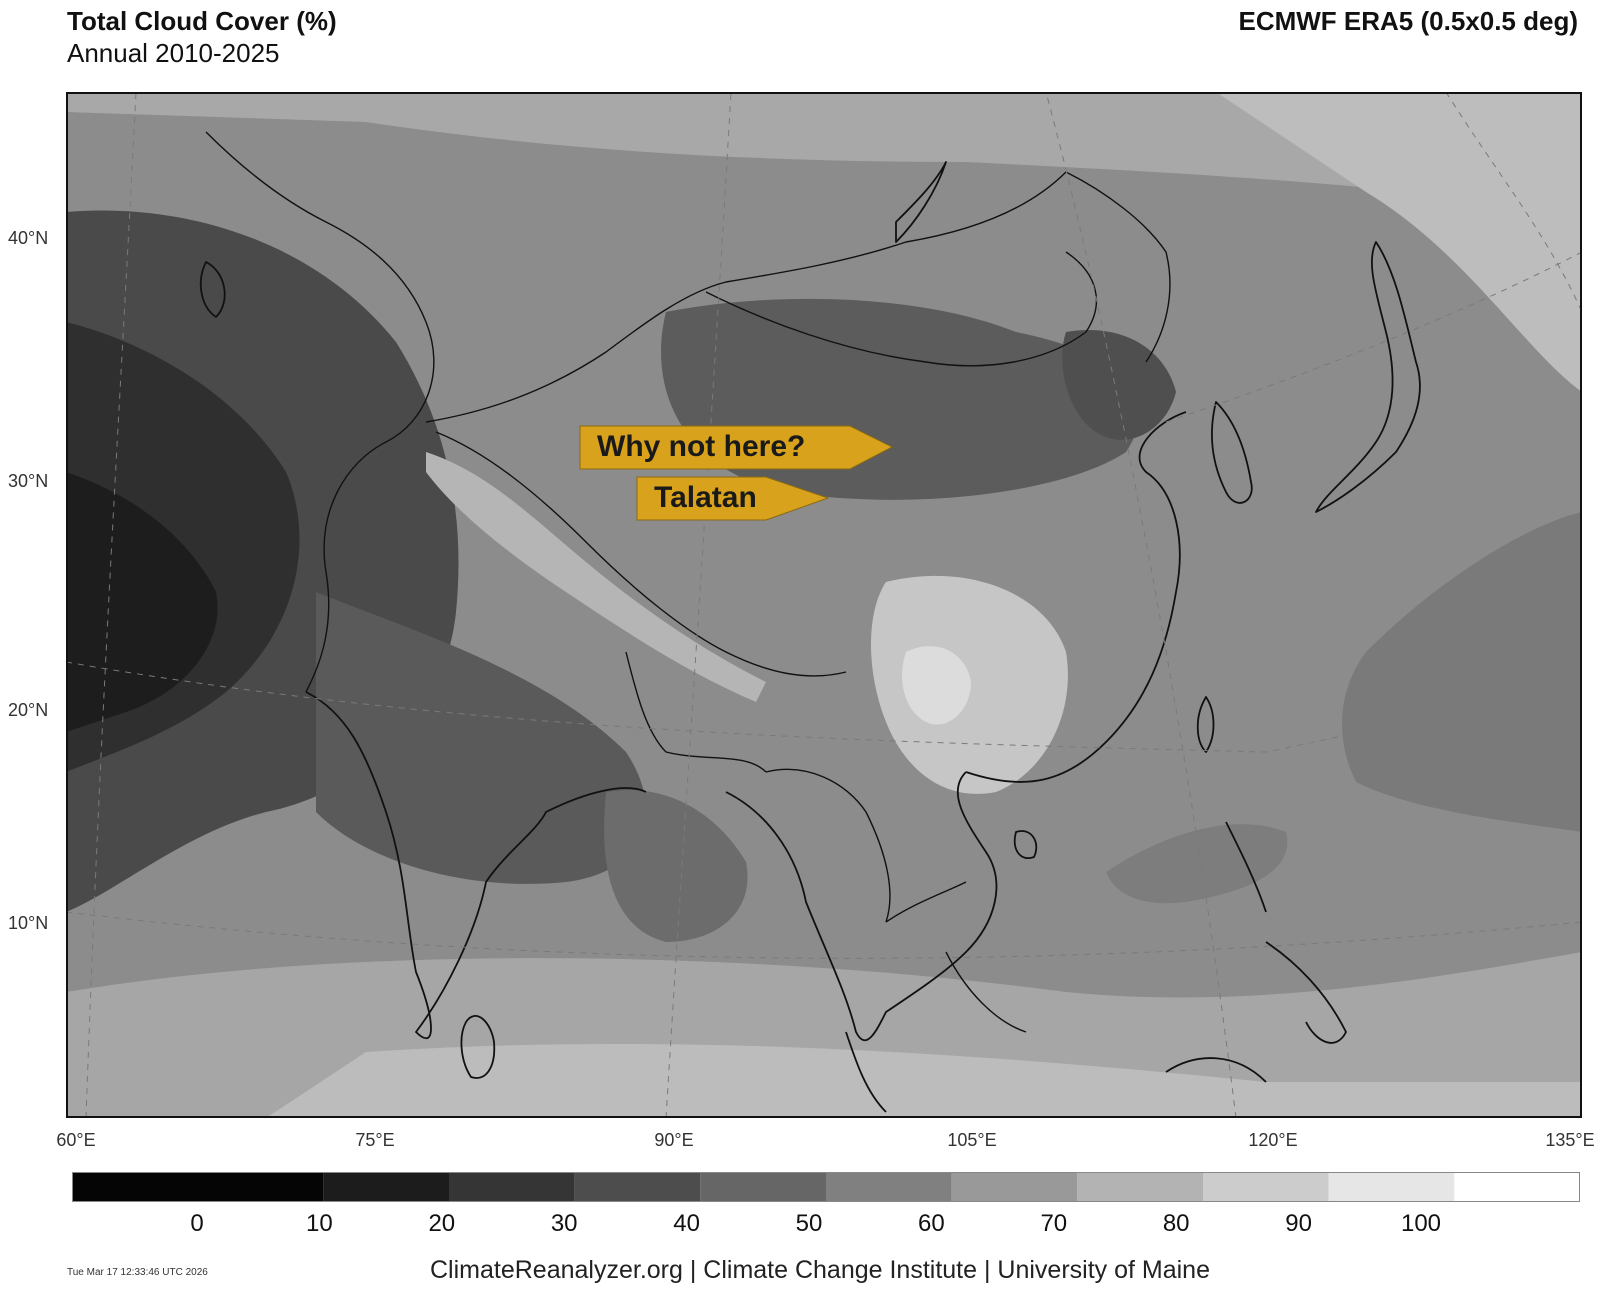 This screenshot has height=1291, width=1600. Describe the element at coordinates (28, 923) in the screenshot. I see `lat-label-10n: 10°N` at that location.